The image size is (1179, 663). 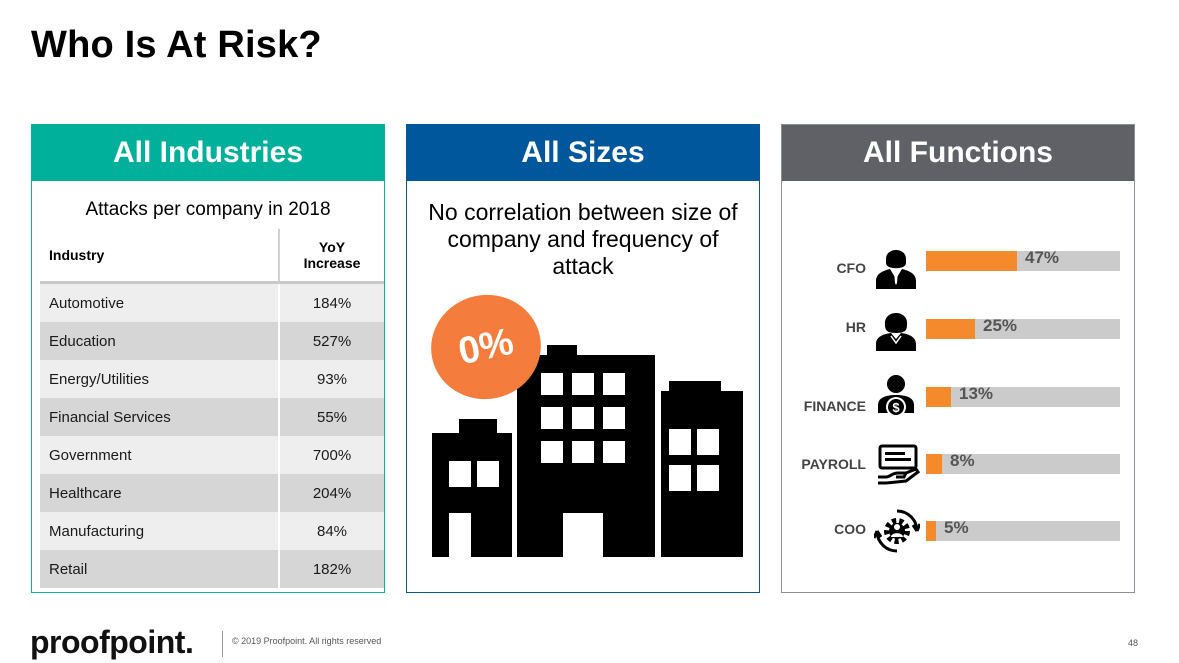 What do you see at coordinates (222, 644) in the screenshot?
I see `footer-divider` at bounding box center [222, 644].